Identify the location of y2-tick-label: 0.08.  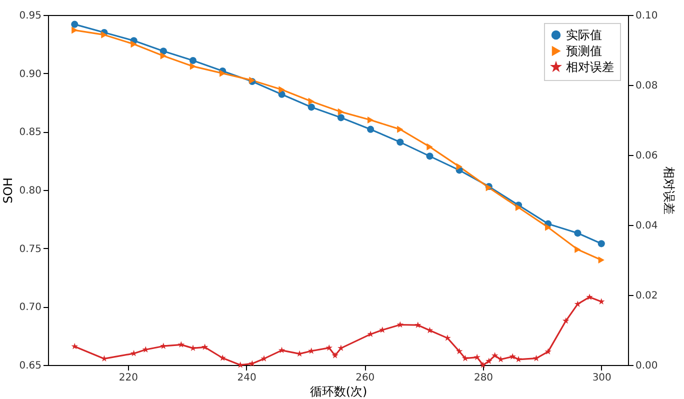
(647, 86).